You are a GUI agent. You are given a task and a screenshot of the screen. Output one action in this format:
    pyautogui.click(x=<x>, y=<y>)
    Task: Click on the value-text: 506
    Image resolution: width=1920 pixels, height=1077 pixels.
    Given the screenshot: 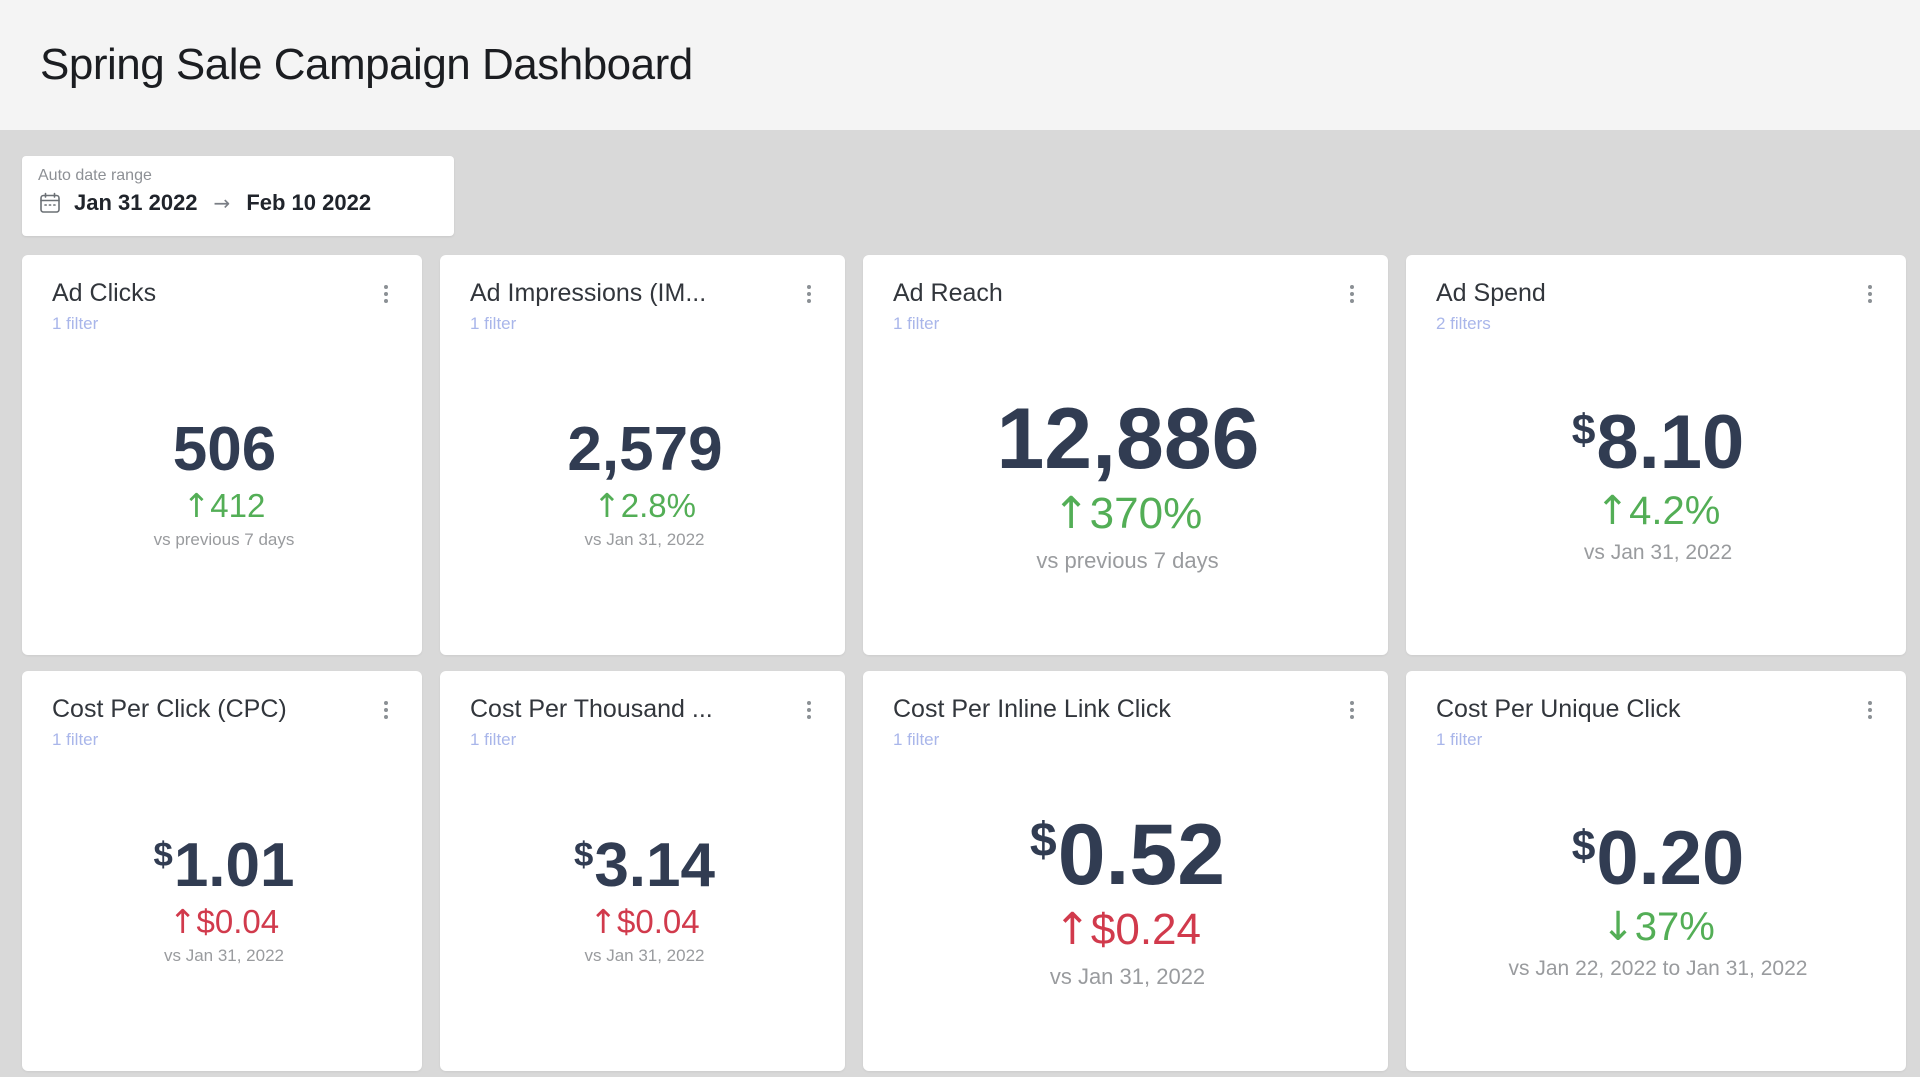 What is the action you would take?
    pyautogui.click(x=224, y=449)
    